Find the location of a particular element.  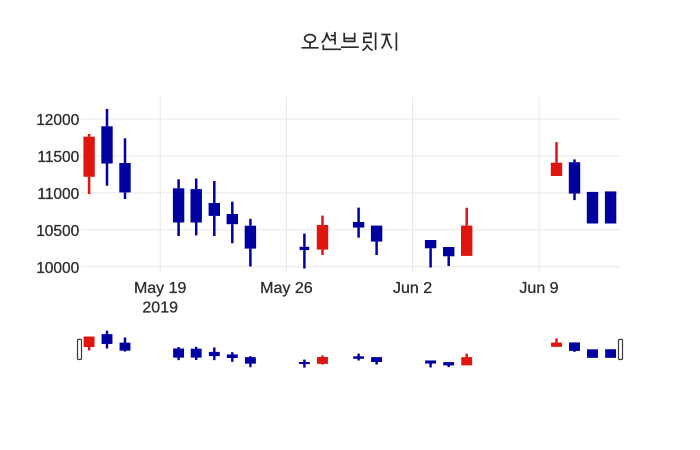

svg-text: Jun 2 is located at coordinates (412, 288).